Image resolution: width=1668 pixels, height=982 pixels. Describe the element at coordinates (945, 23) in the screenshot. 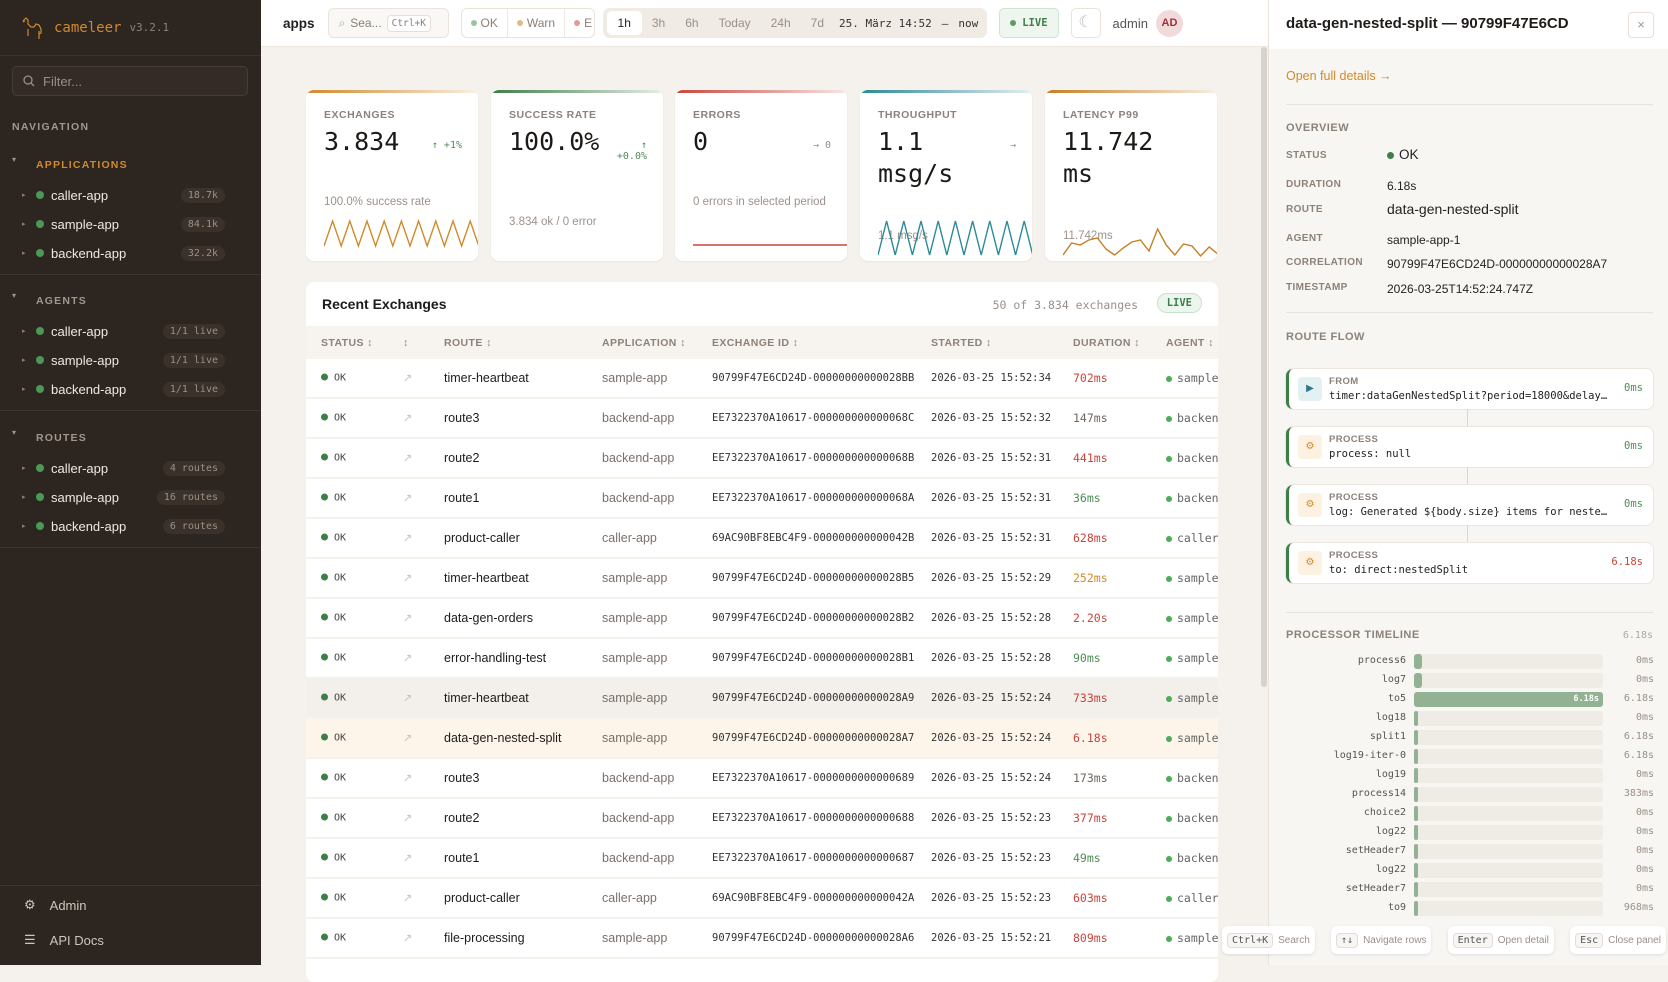

I see `range-sep: —` at that location.